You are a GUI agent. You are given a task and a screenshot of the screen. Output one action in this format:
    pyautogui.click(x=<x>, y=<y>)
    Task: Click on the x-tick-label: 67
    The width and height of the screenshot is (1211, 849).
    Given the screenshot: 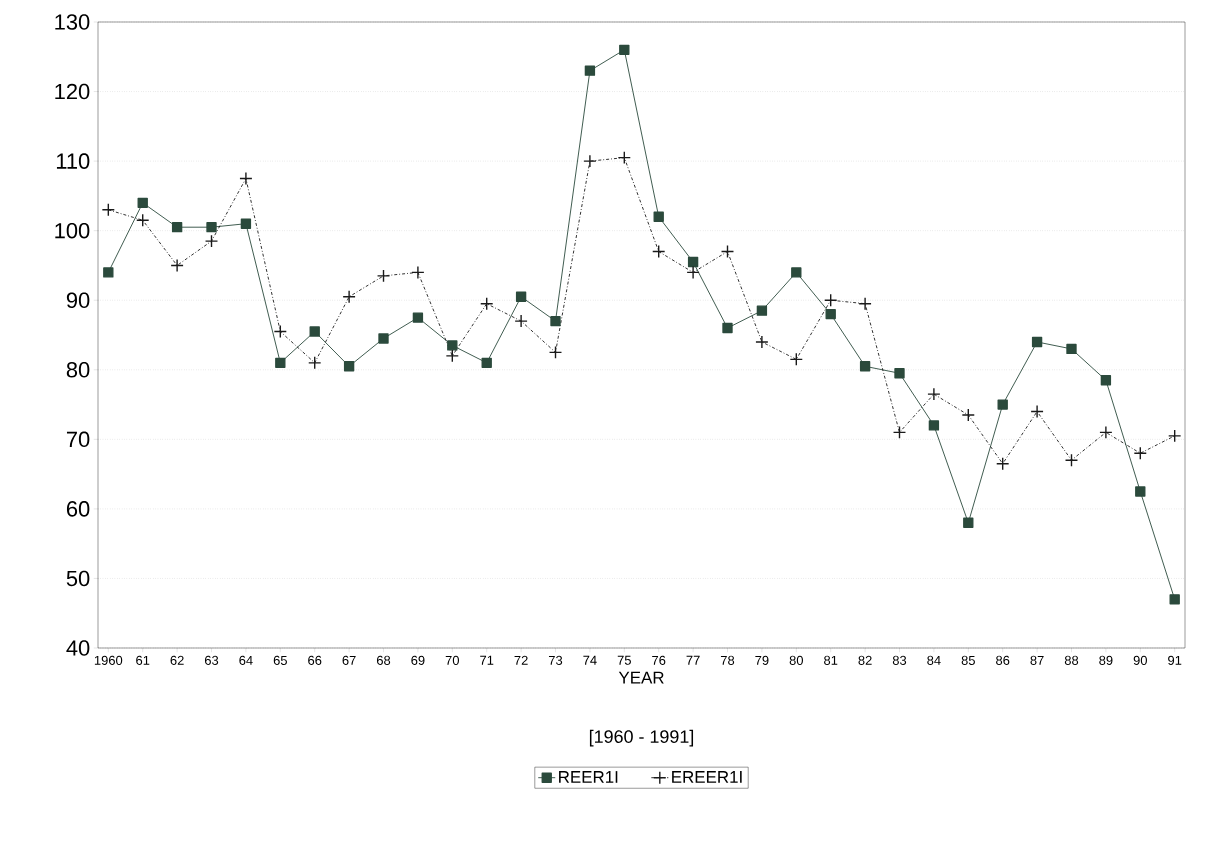 What is the action you would take?
    pyautogui.click(x=349, y=660)
    